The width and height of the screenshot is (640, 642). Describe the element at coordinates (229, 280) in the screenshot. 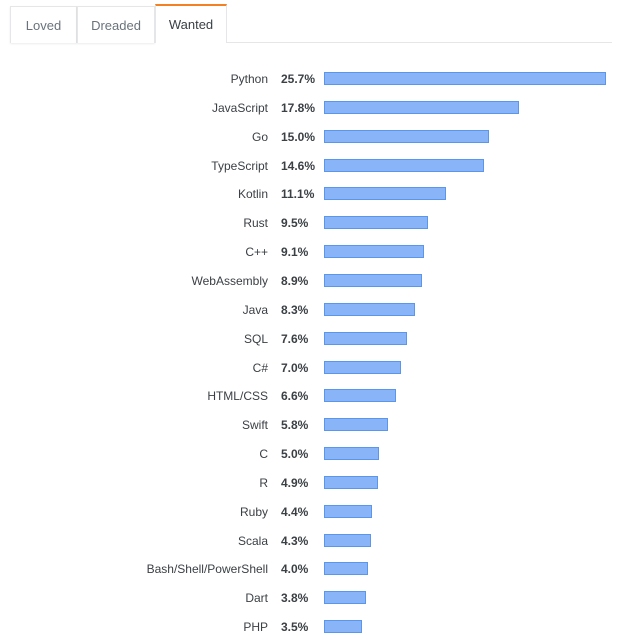

I see `category-label: WebAssembly` at that location.